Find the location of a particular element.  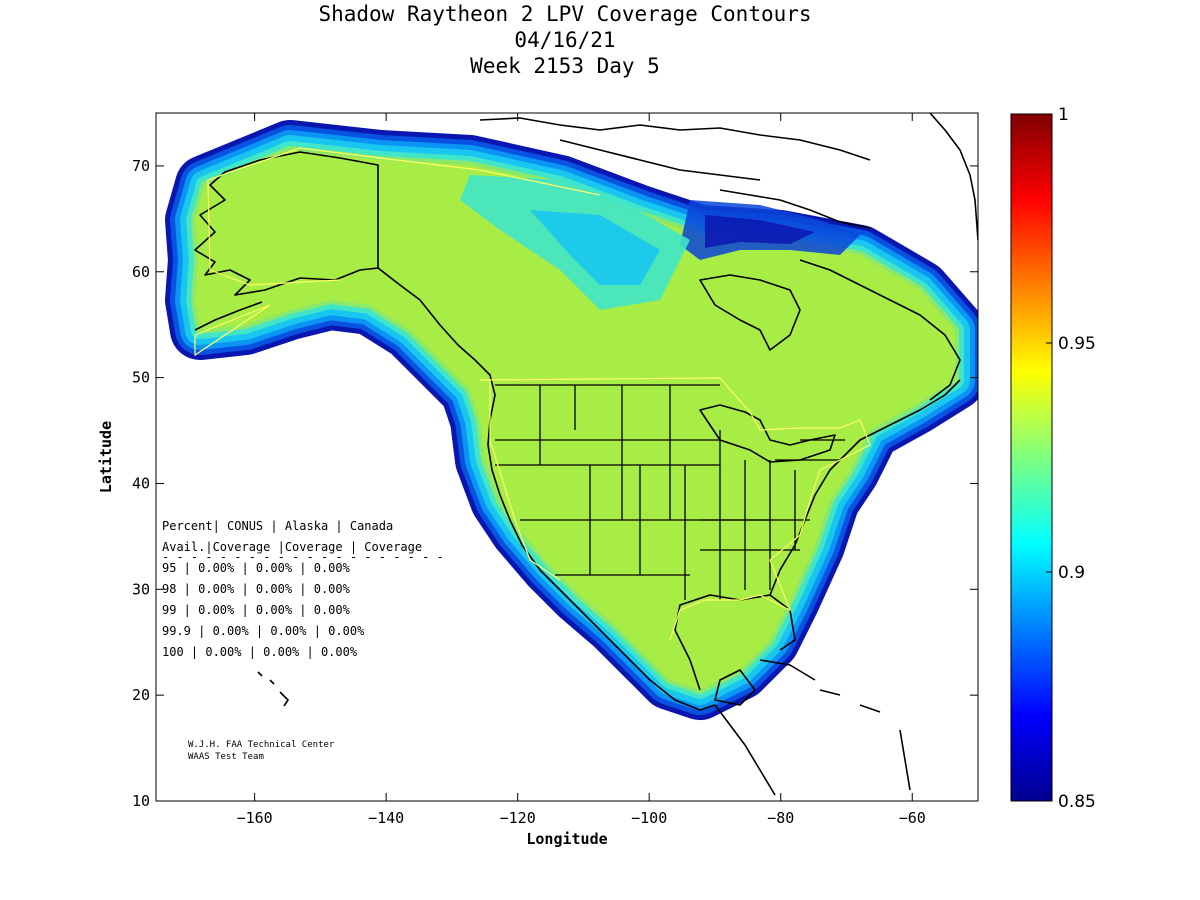

stats-row: 99.9 | 0.00% | 0.00% | 0.00% is located at coordinates (263, 631).